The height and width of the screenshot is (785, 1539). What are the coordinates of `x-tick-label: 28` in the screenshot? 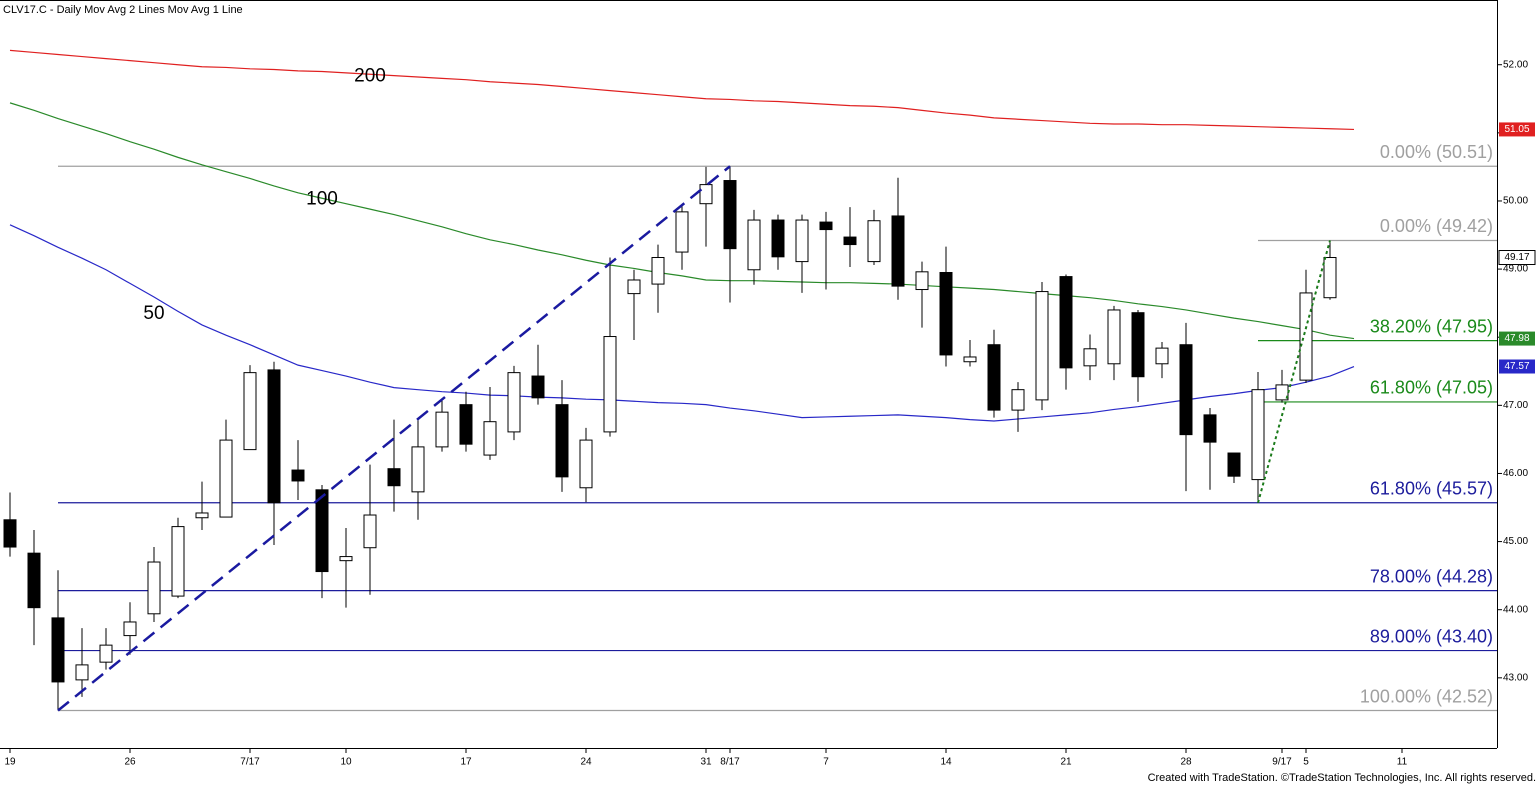 It's located at (1186, 762).